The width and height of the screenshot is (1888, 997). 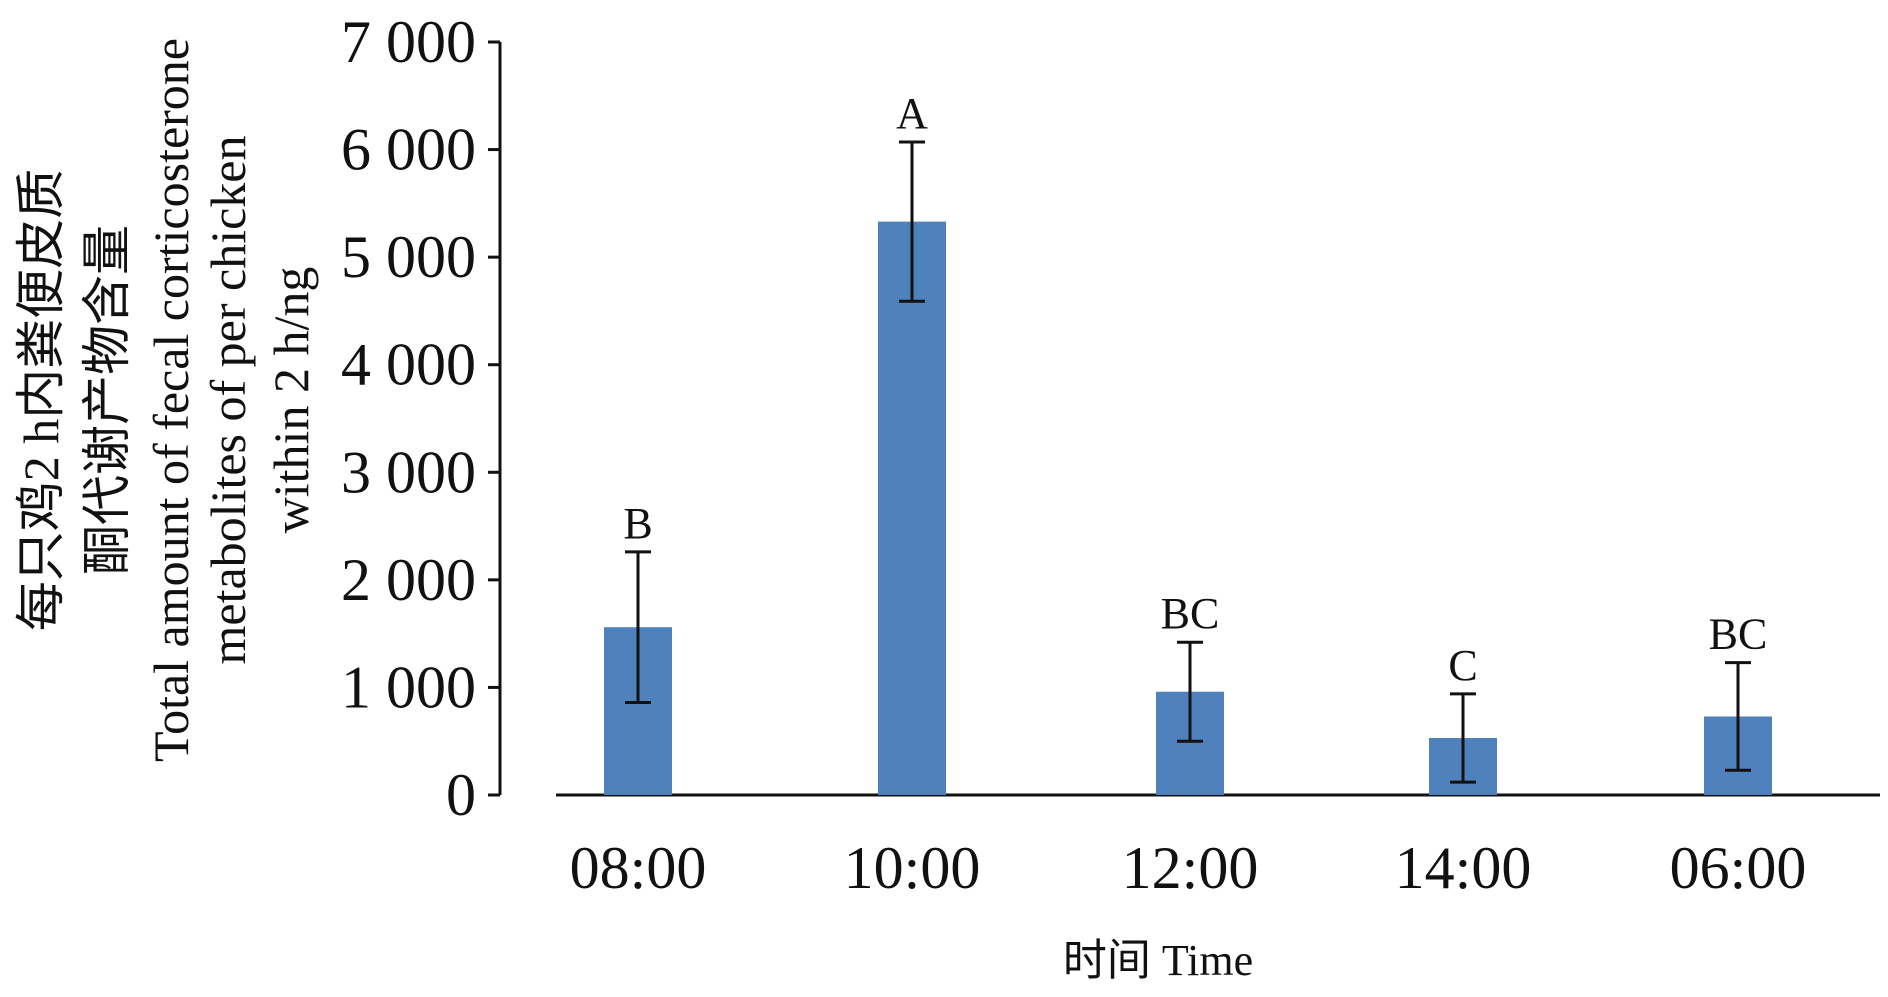 I want to click on y-tick-label: 2 000, so click(x=408, y=580).